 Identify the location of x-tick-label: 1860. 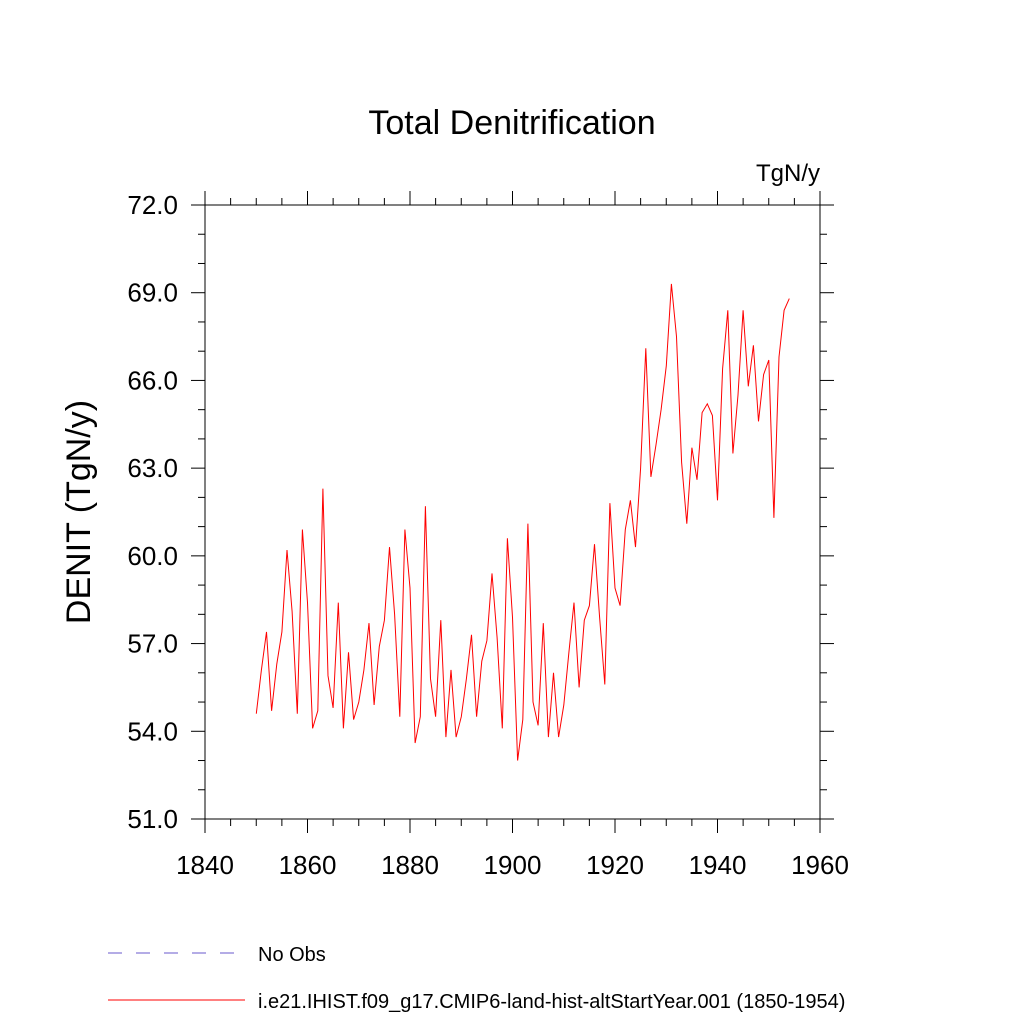
(308, 865).